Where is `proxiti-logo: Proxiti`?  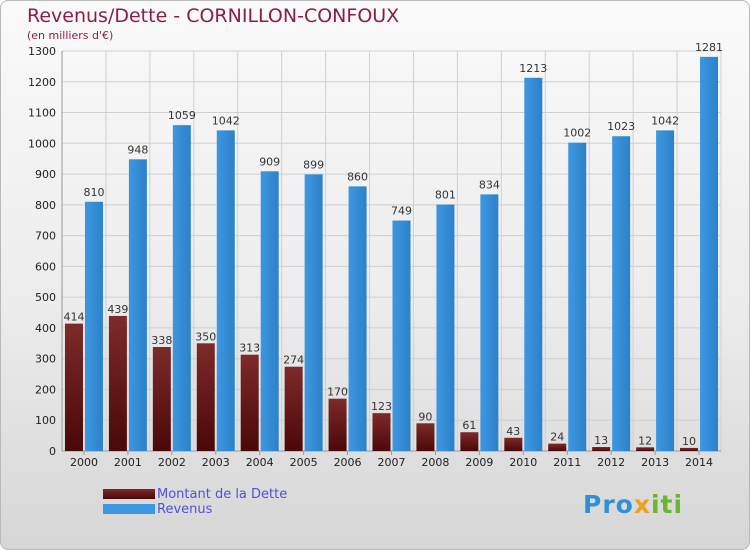 proxiti-logo: Proxiti is located at coordinates (633, 504).